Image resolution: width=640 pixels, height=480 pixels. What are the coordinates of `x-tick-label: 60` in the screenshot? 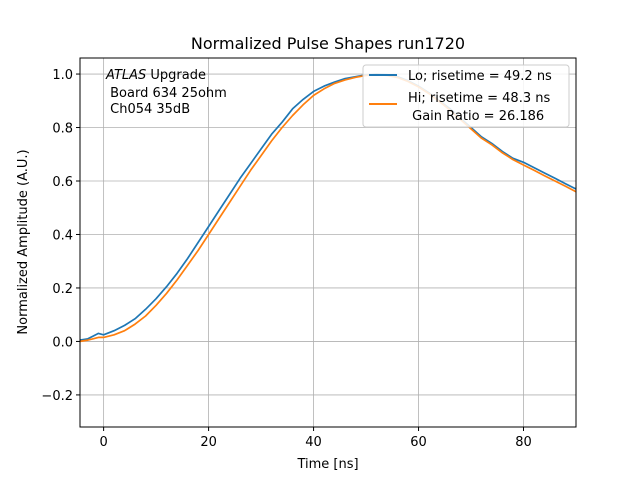 It's located at (418, 442).